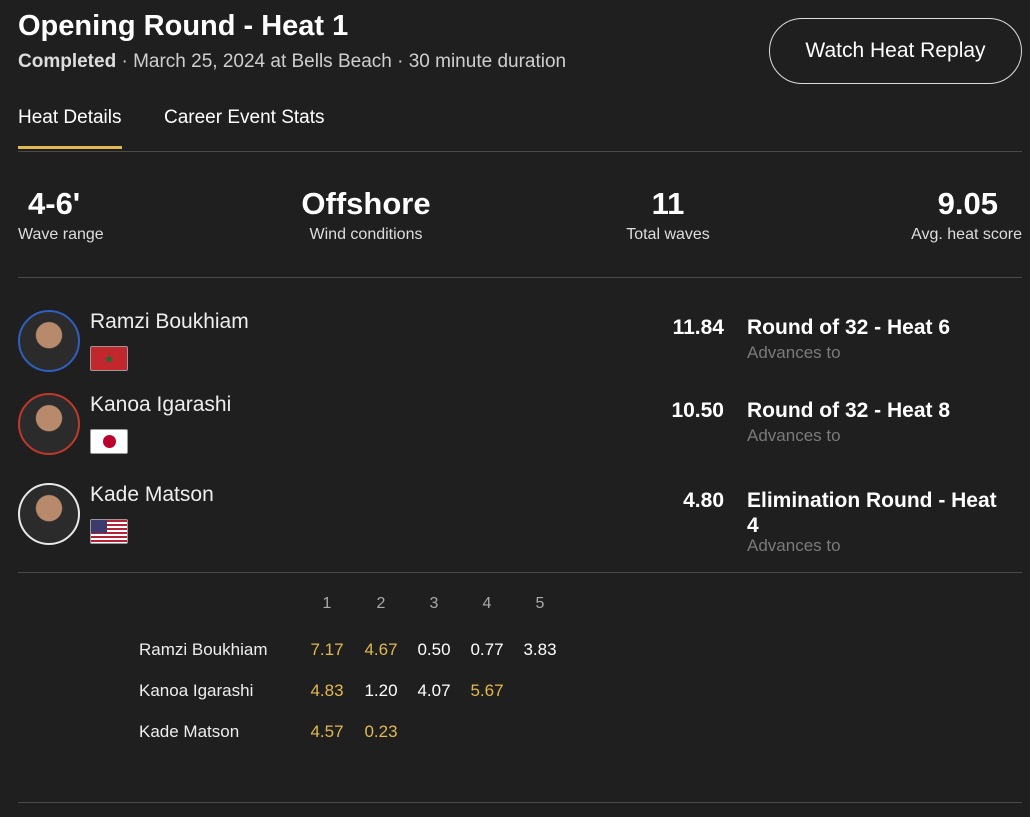 This screenshot has width=1030, height=817. Describe the element at coordinates (61, 214) in the screenshot. I see `stat-wave-range: 4-6' Wave range` at that location.